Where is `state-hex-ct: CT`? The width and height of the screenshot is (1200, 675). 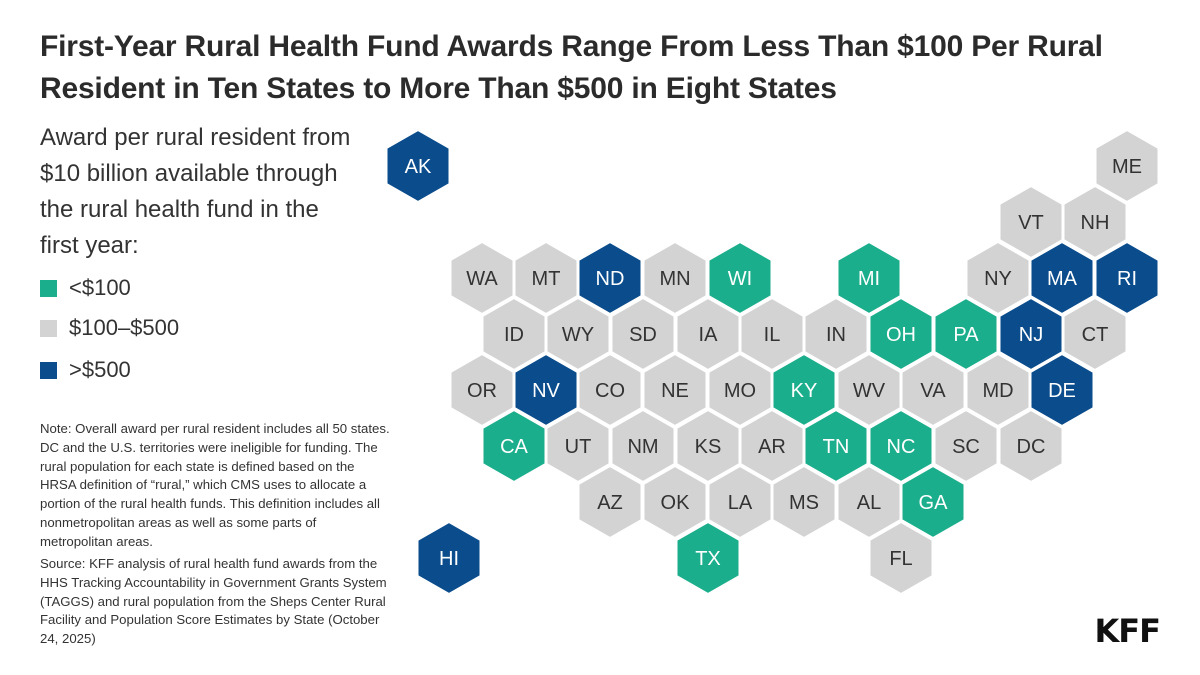
state-hex-ct: CT is located at coordinates (1095, 334).